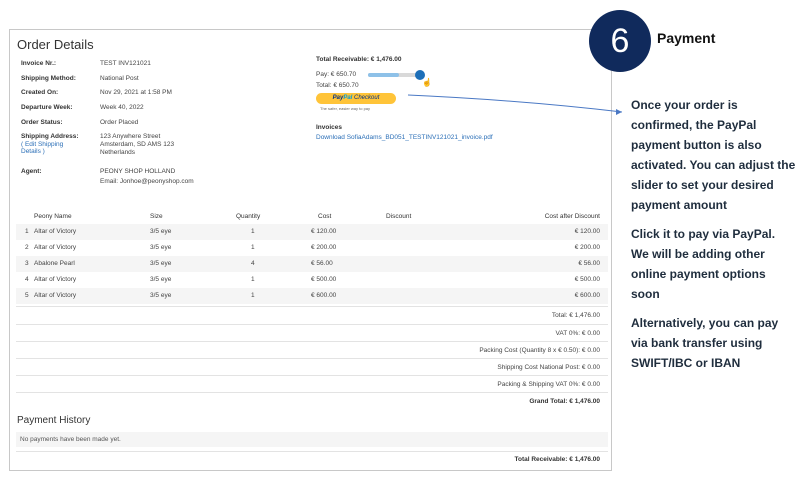  I want to click on row-cost-after: € 200.00, so click(587, 247).